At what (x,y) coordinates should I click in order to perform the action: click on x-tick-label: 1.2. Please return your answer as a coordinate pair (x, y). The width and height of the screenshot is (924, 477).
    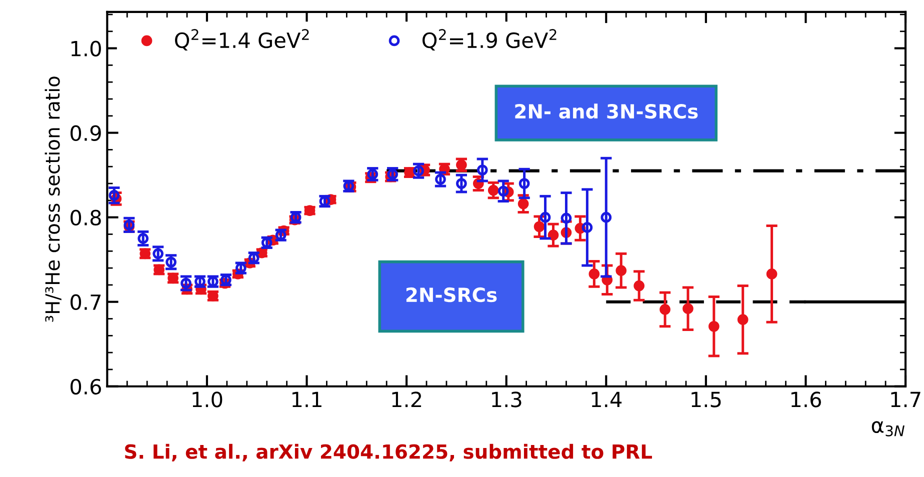
    Looking at the image, I should click on (407, 400).